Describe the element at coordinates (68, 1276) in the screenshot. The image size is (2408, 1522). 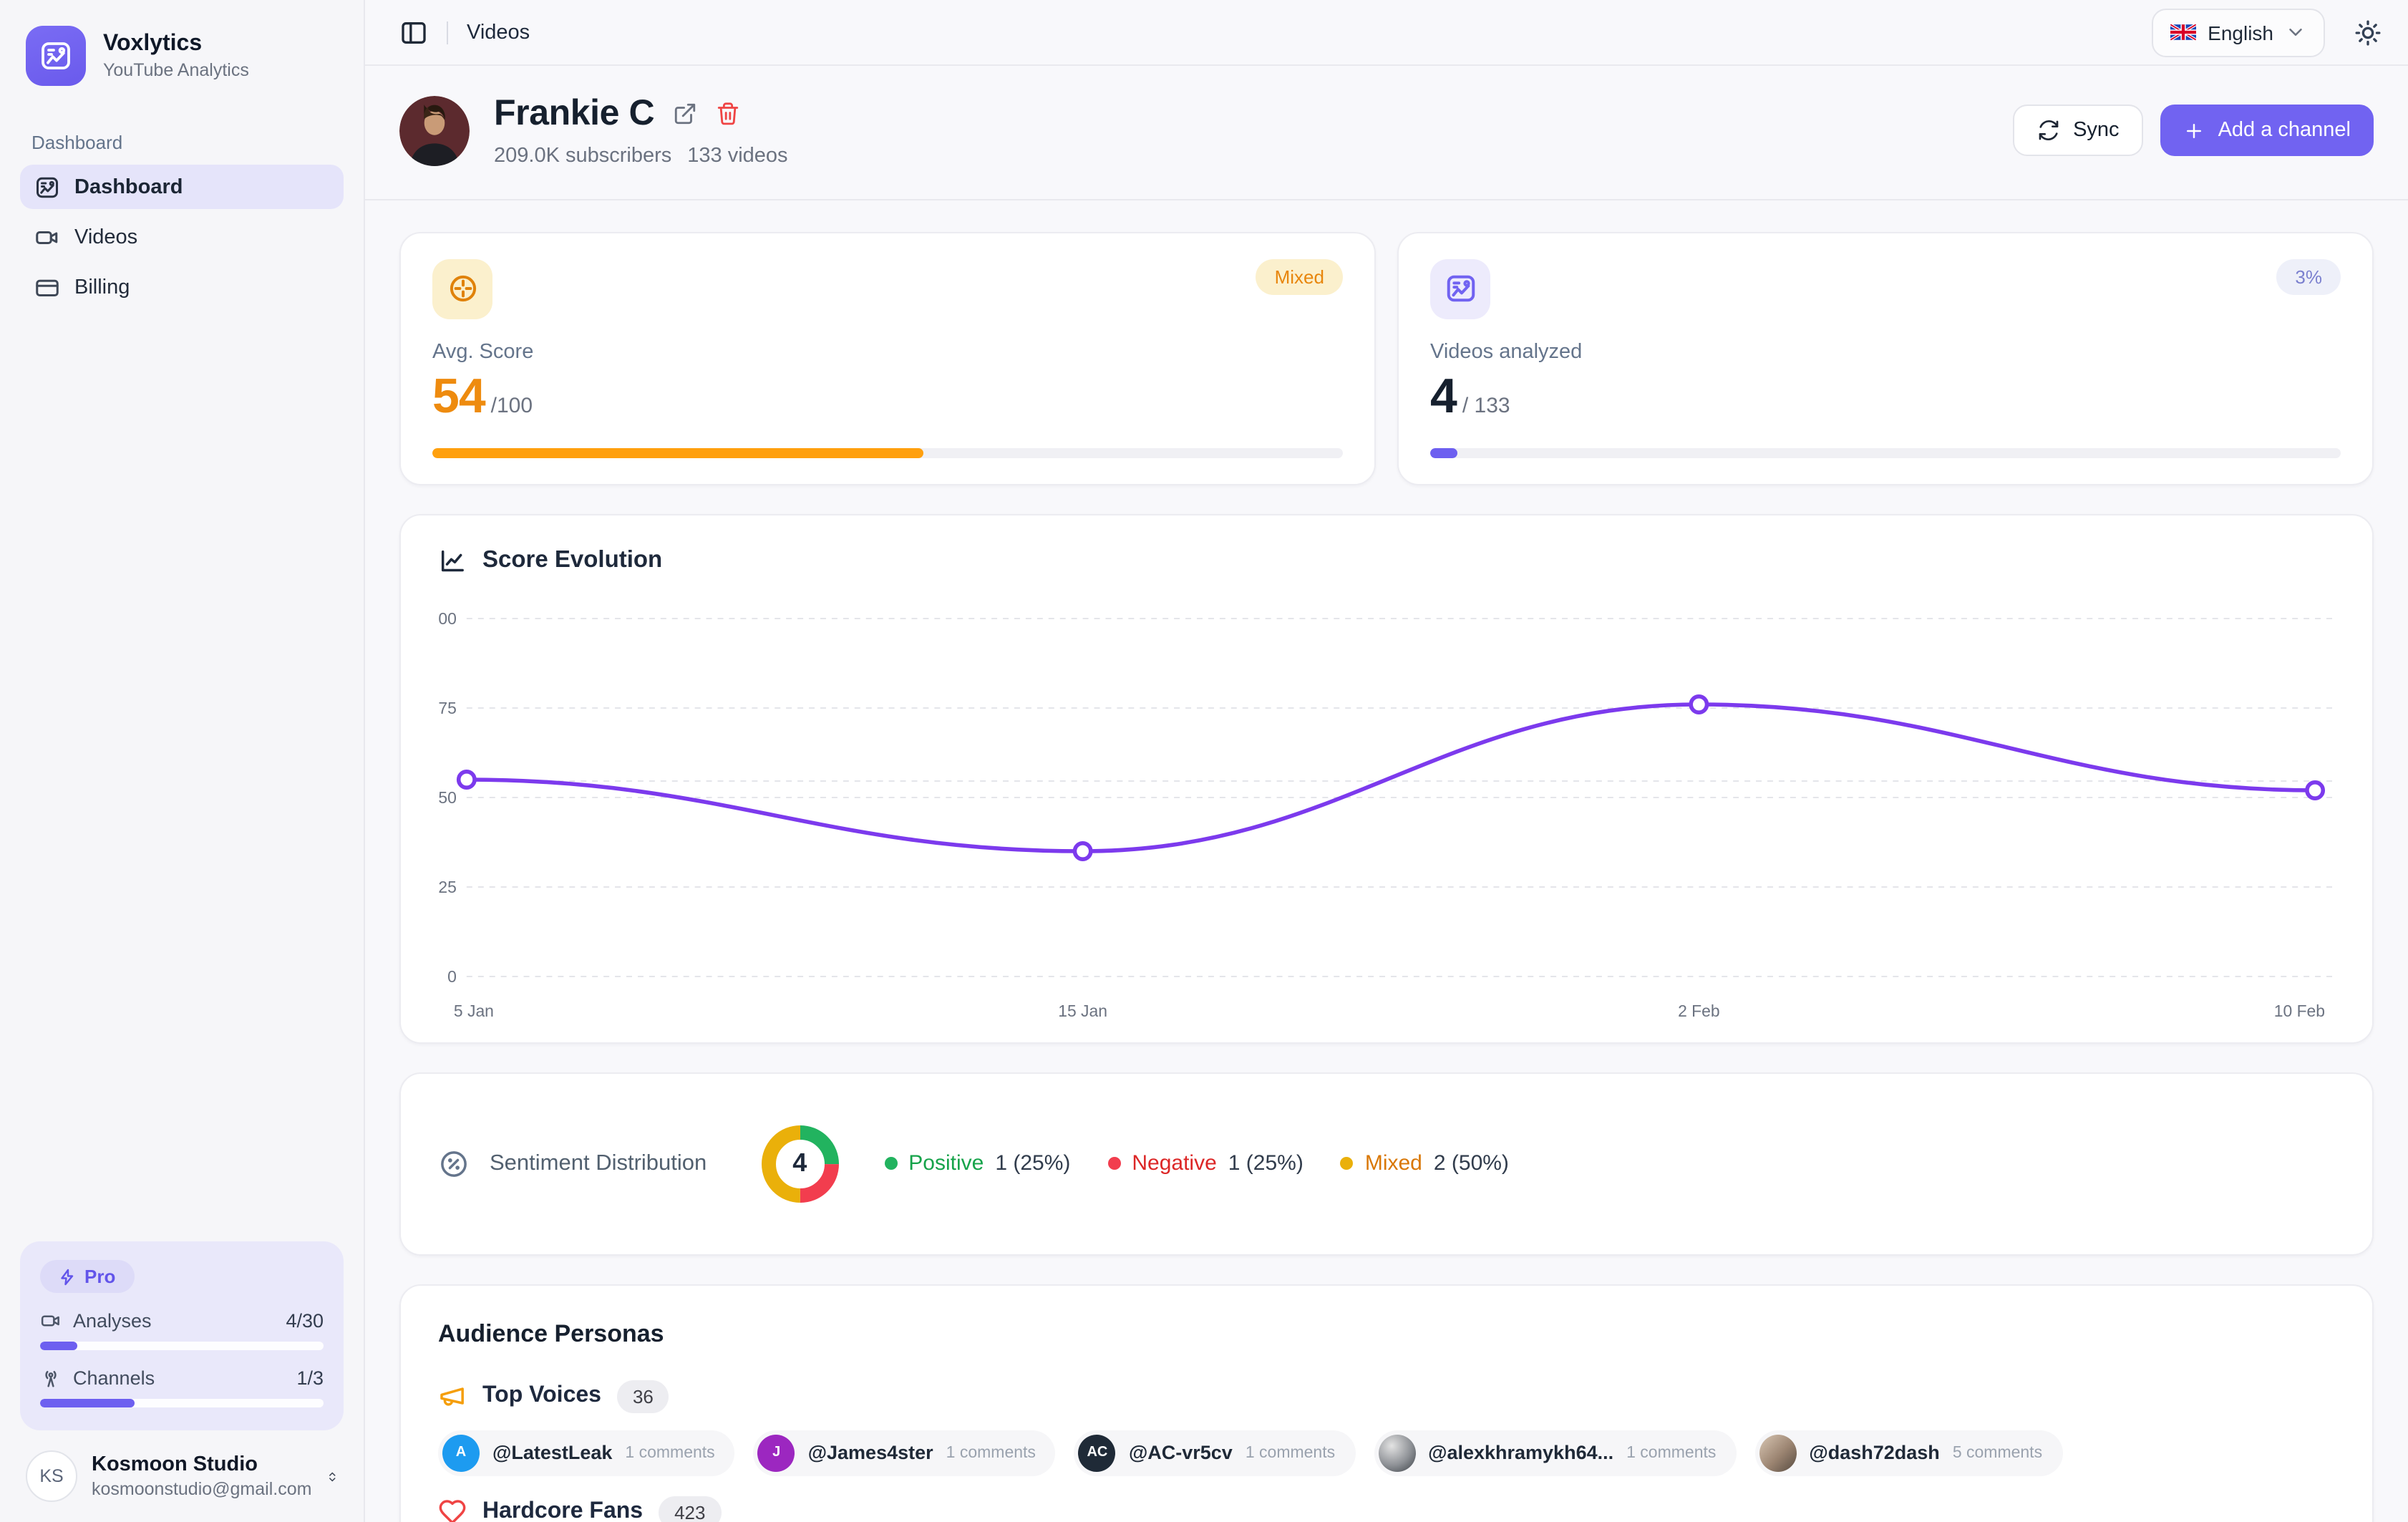
I see `lightning-icon` at that location.